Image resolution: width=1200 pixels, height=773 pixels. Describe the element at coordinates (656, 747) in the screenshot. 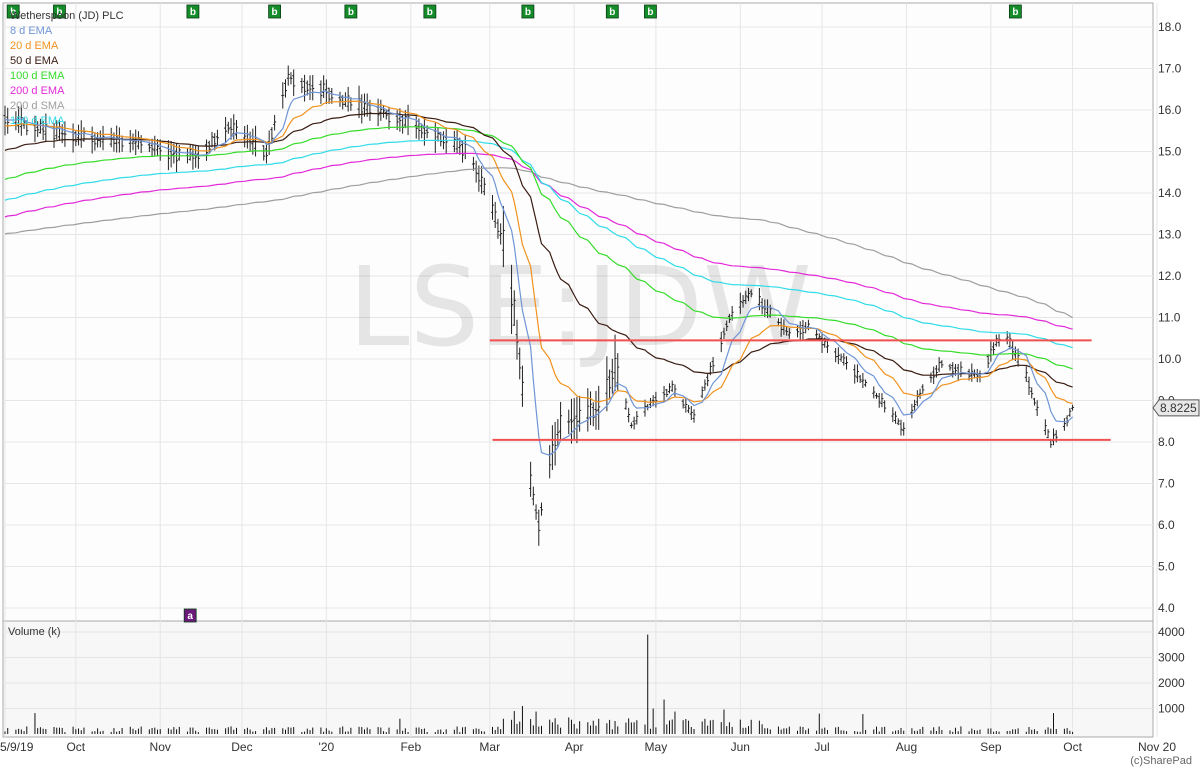

I see `time-tick-label: May` at that location.